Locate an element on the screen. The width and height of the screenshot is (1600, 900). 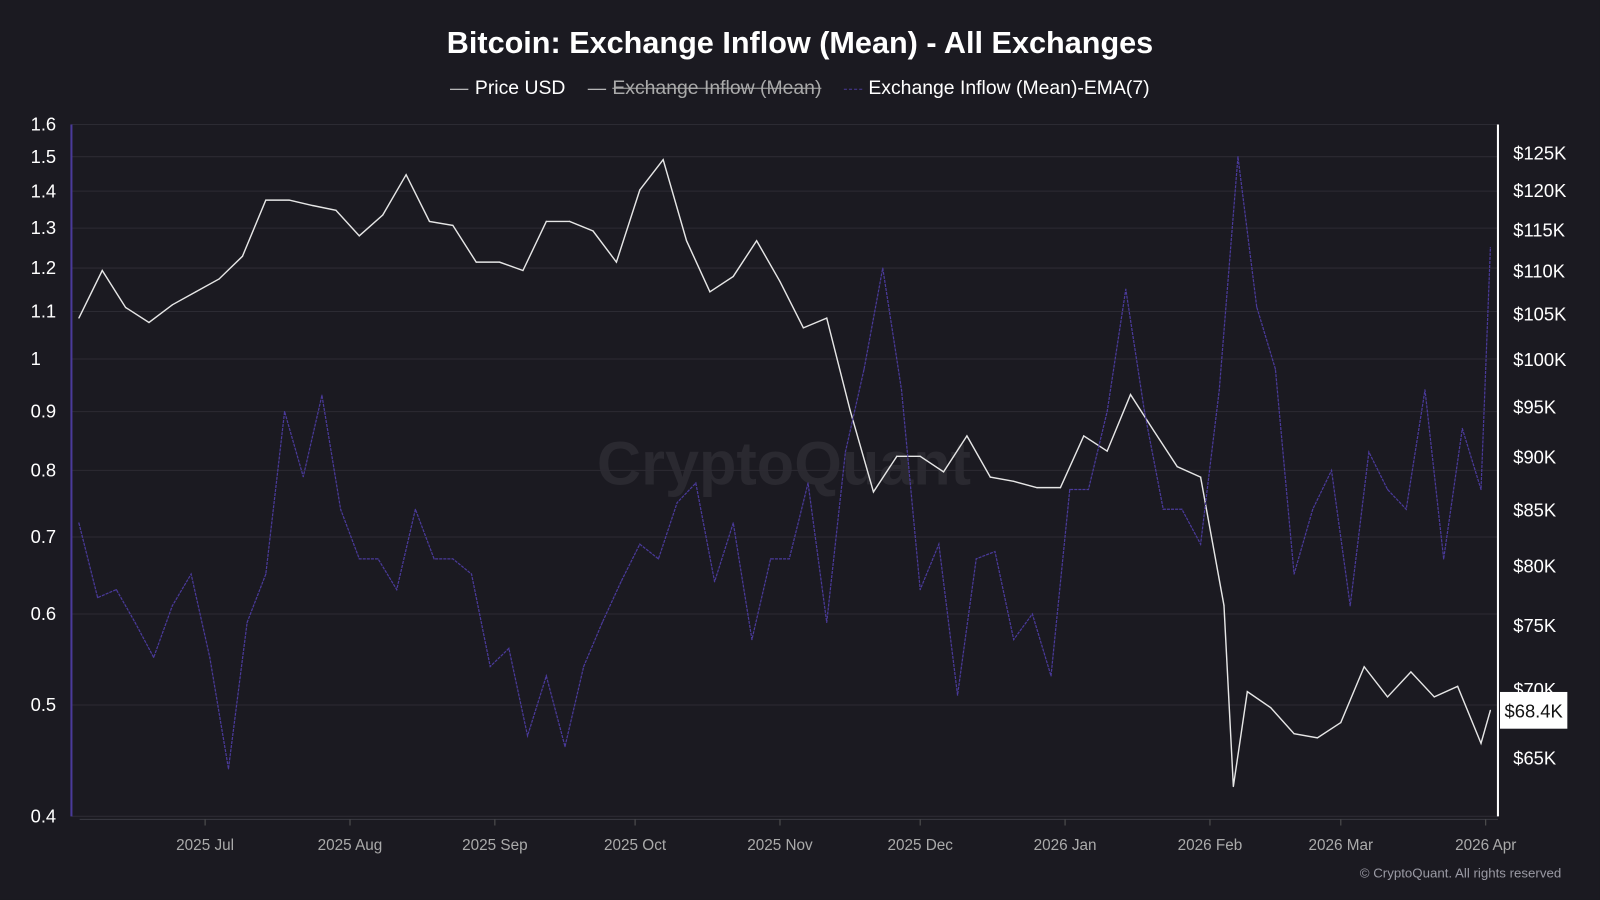
current-price-box is located at coordinates (1533, 710).